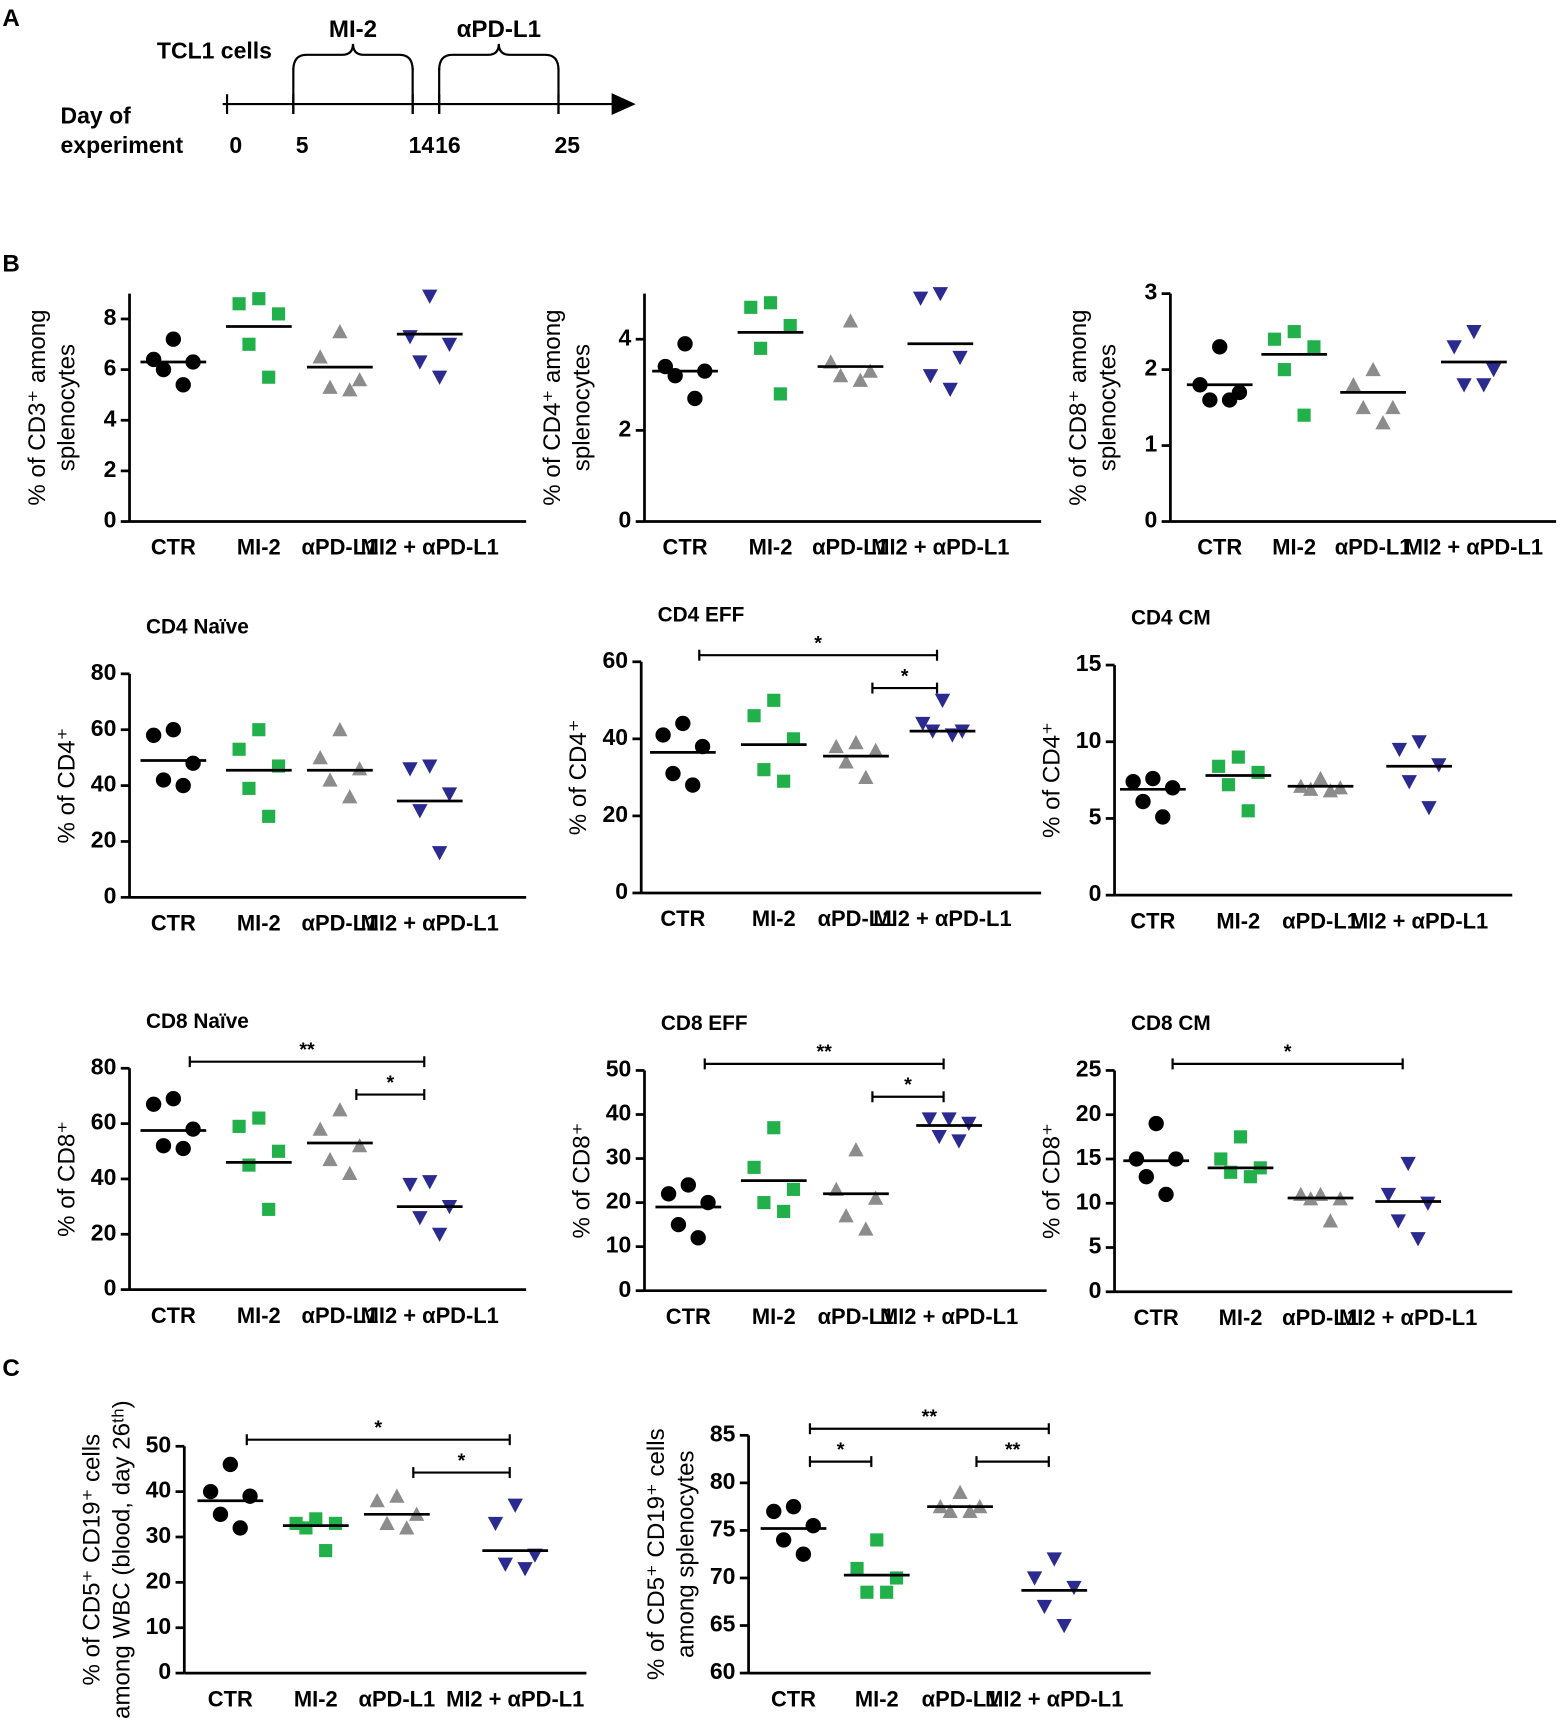 The image size is (1564, 1718). Describe the element at coordinates (353, 57) in the screenshot. I see `treatment-brace` at that location.